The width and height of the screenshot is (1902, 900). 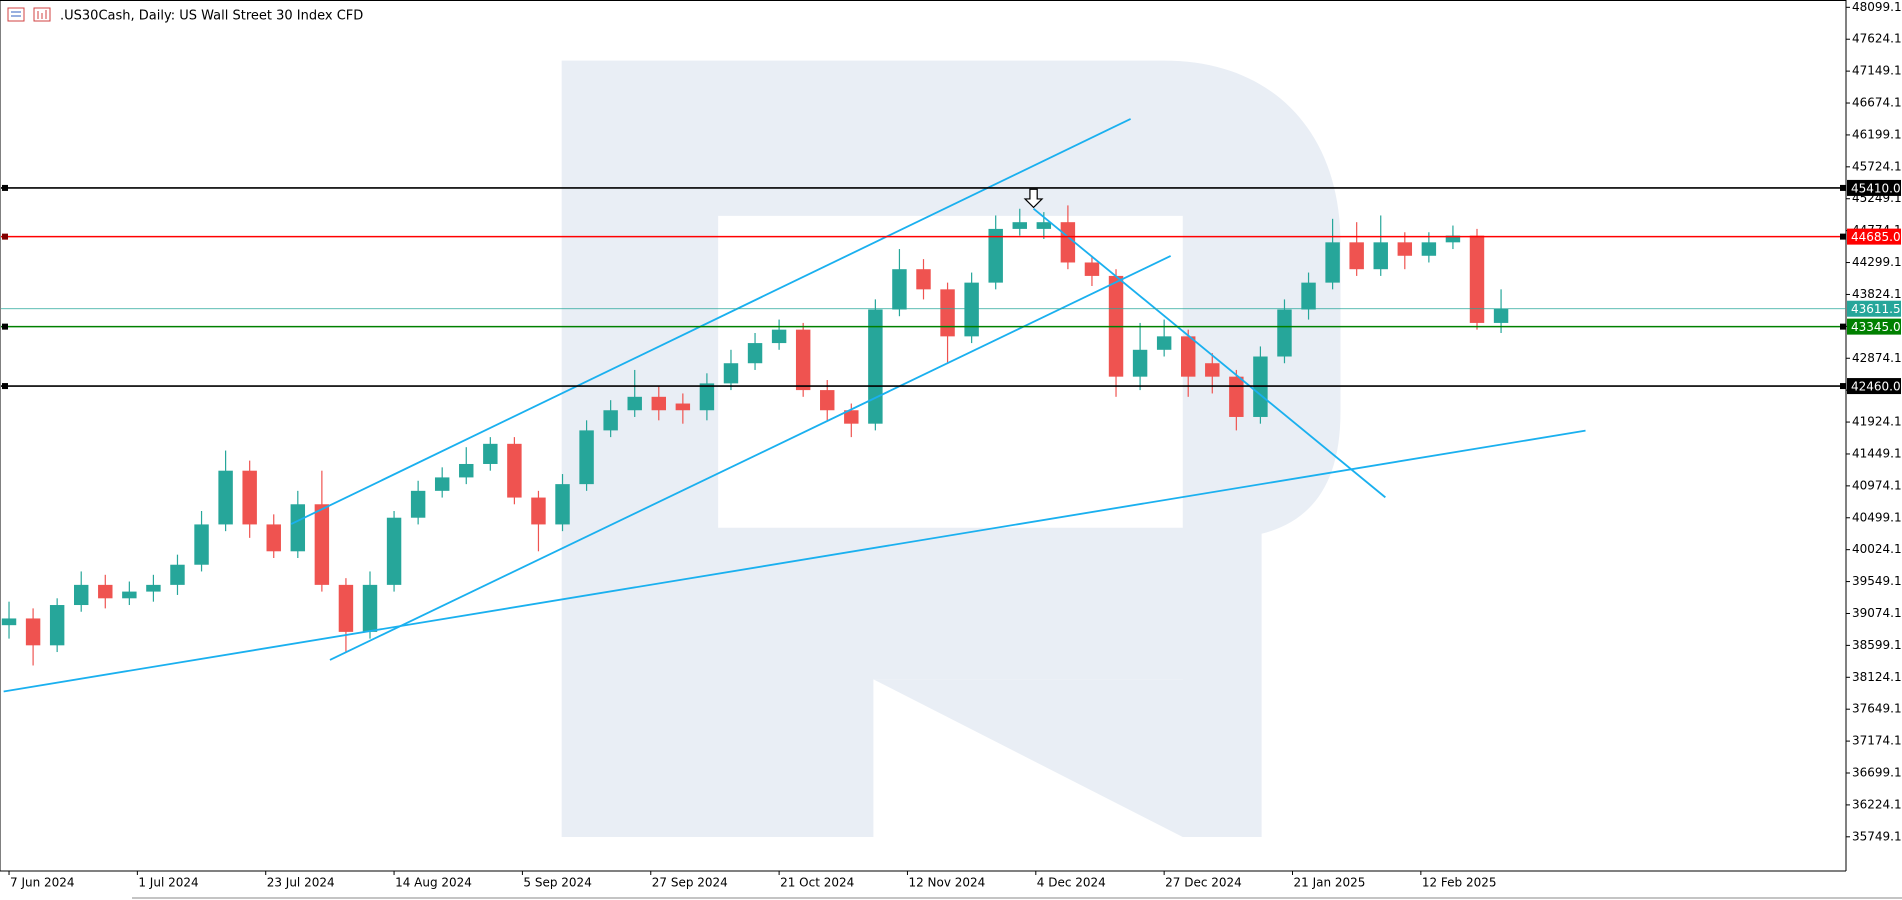 I want to click on toolbar-icons, so click(x=29, y=14).